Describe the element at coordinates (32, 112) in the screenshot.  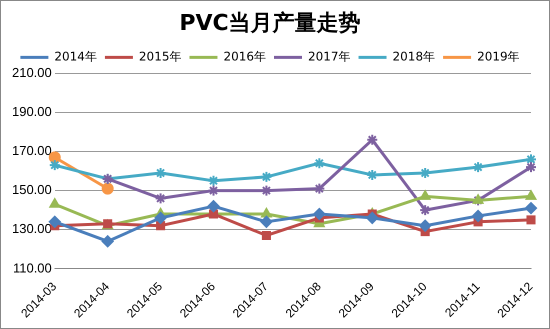
I see `y-tick-label: 190.00` at that location.